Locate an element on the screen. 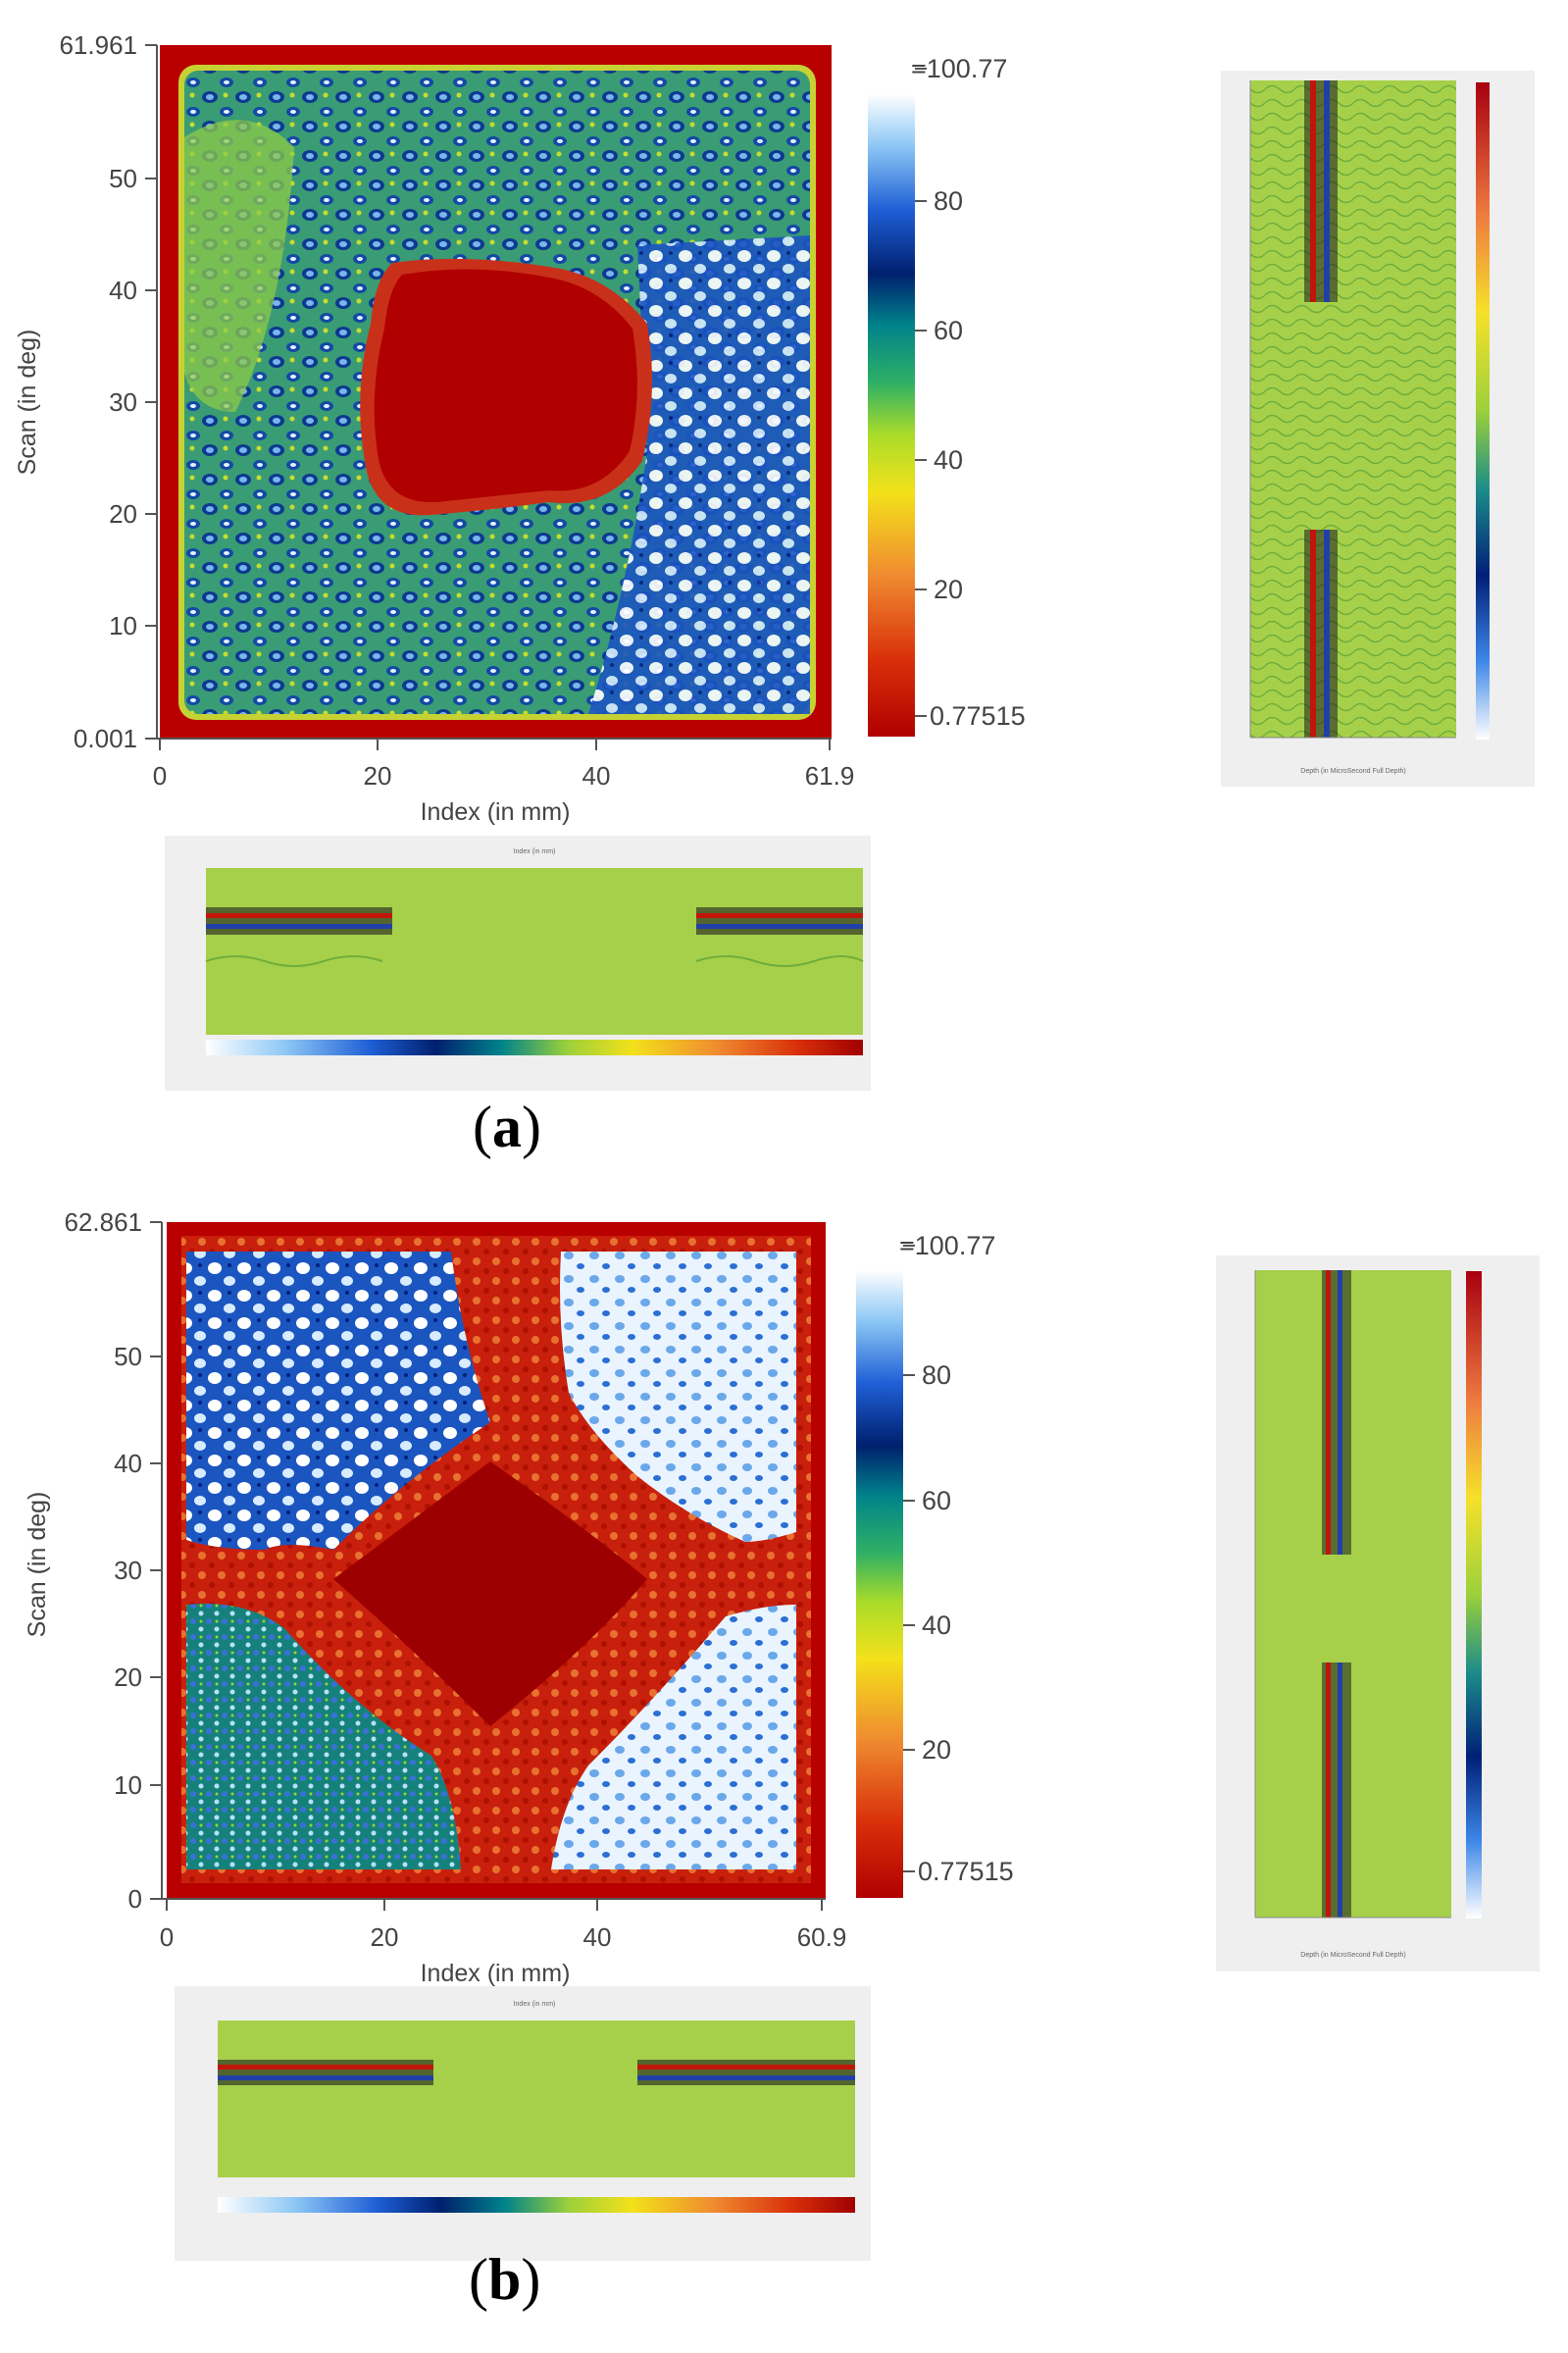 This screenshot has width=1568, height=2353. cscan-b is located at coordinates (496, 1560).